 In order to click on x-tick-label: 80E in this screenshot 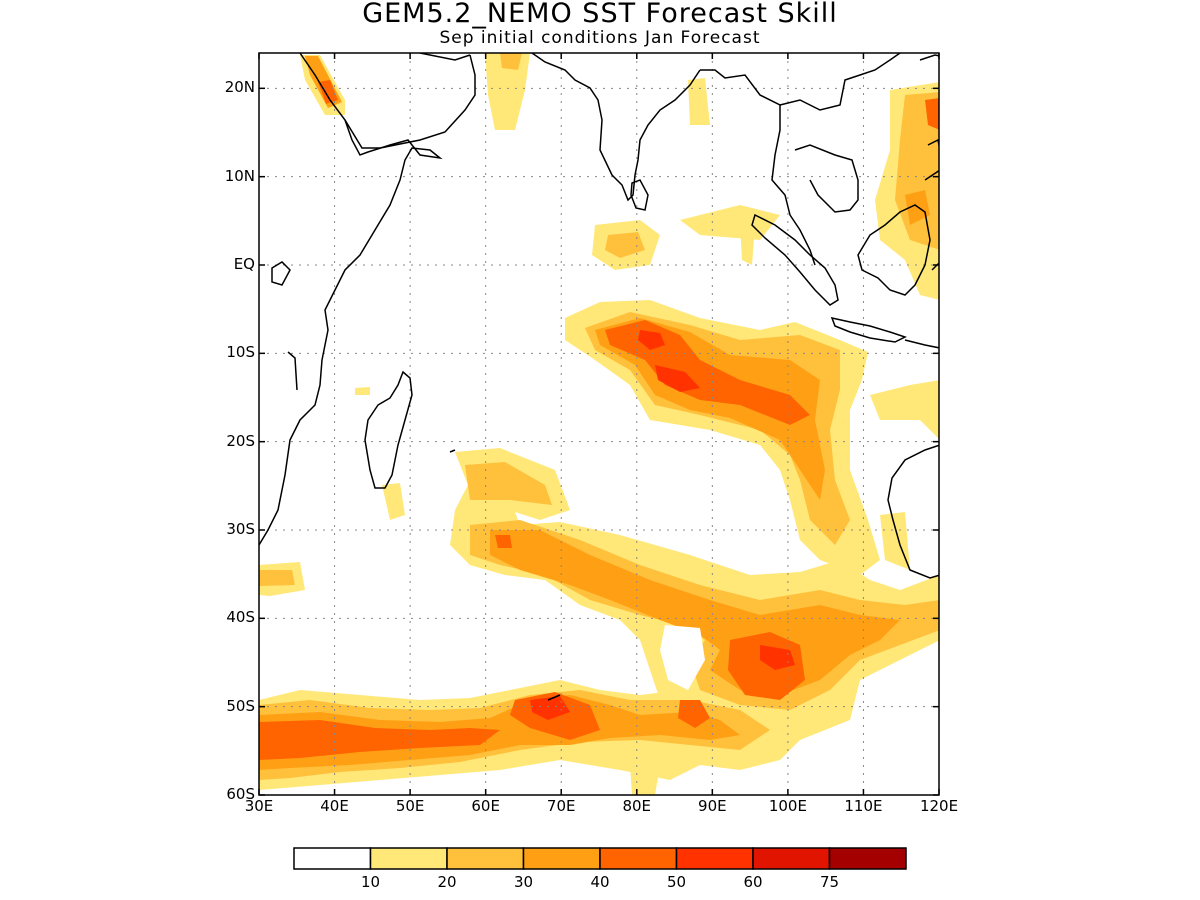, I will do `click(637, 806)`.